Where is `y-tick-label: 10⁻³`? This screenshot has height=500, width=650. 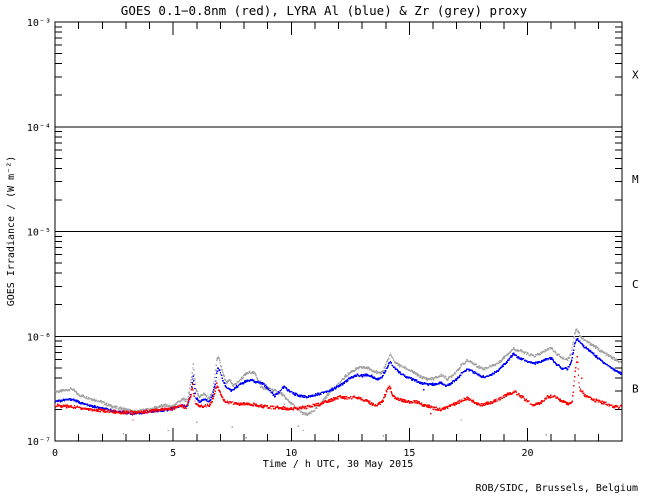 y-tick-label: 10⁻³ is located at coordinates (39, 23).